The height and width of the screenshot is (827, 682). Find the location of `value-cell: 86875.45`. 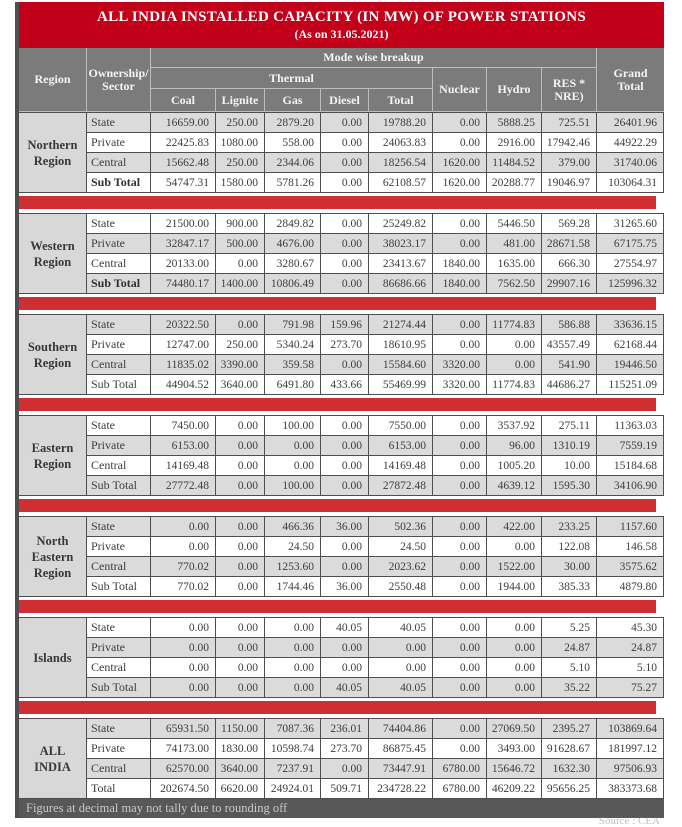

value-cell: 86875.45 is located at coordinates (401, 749).